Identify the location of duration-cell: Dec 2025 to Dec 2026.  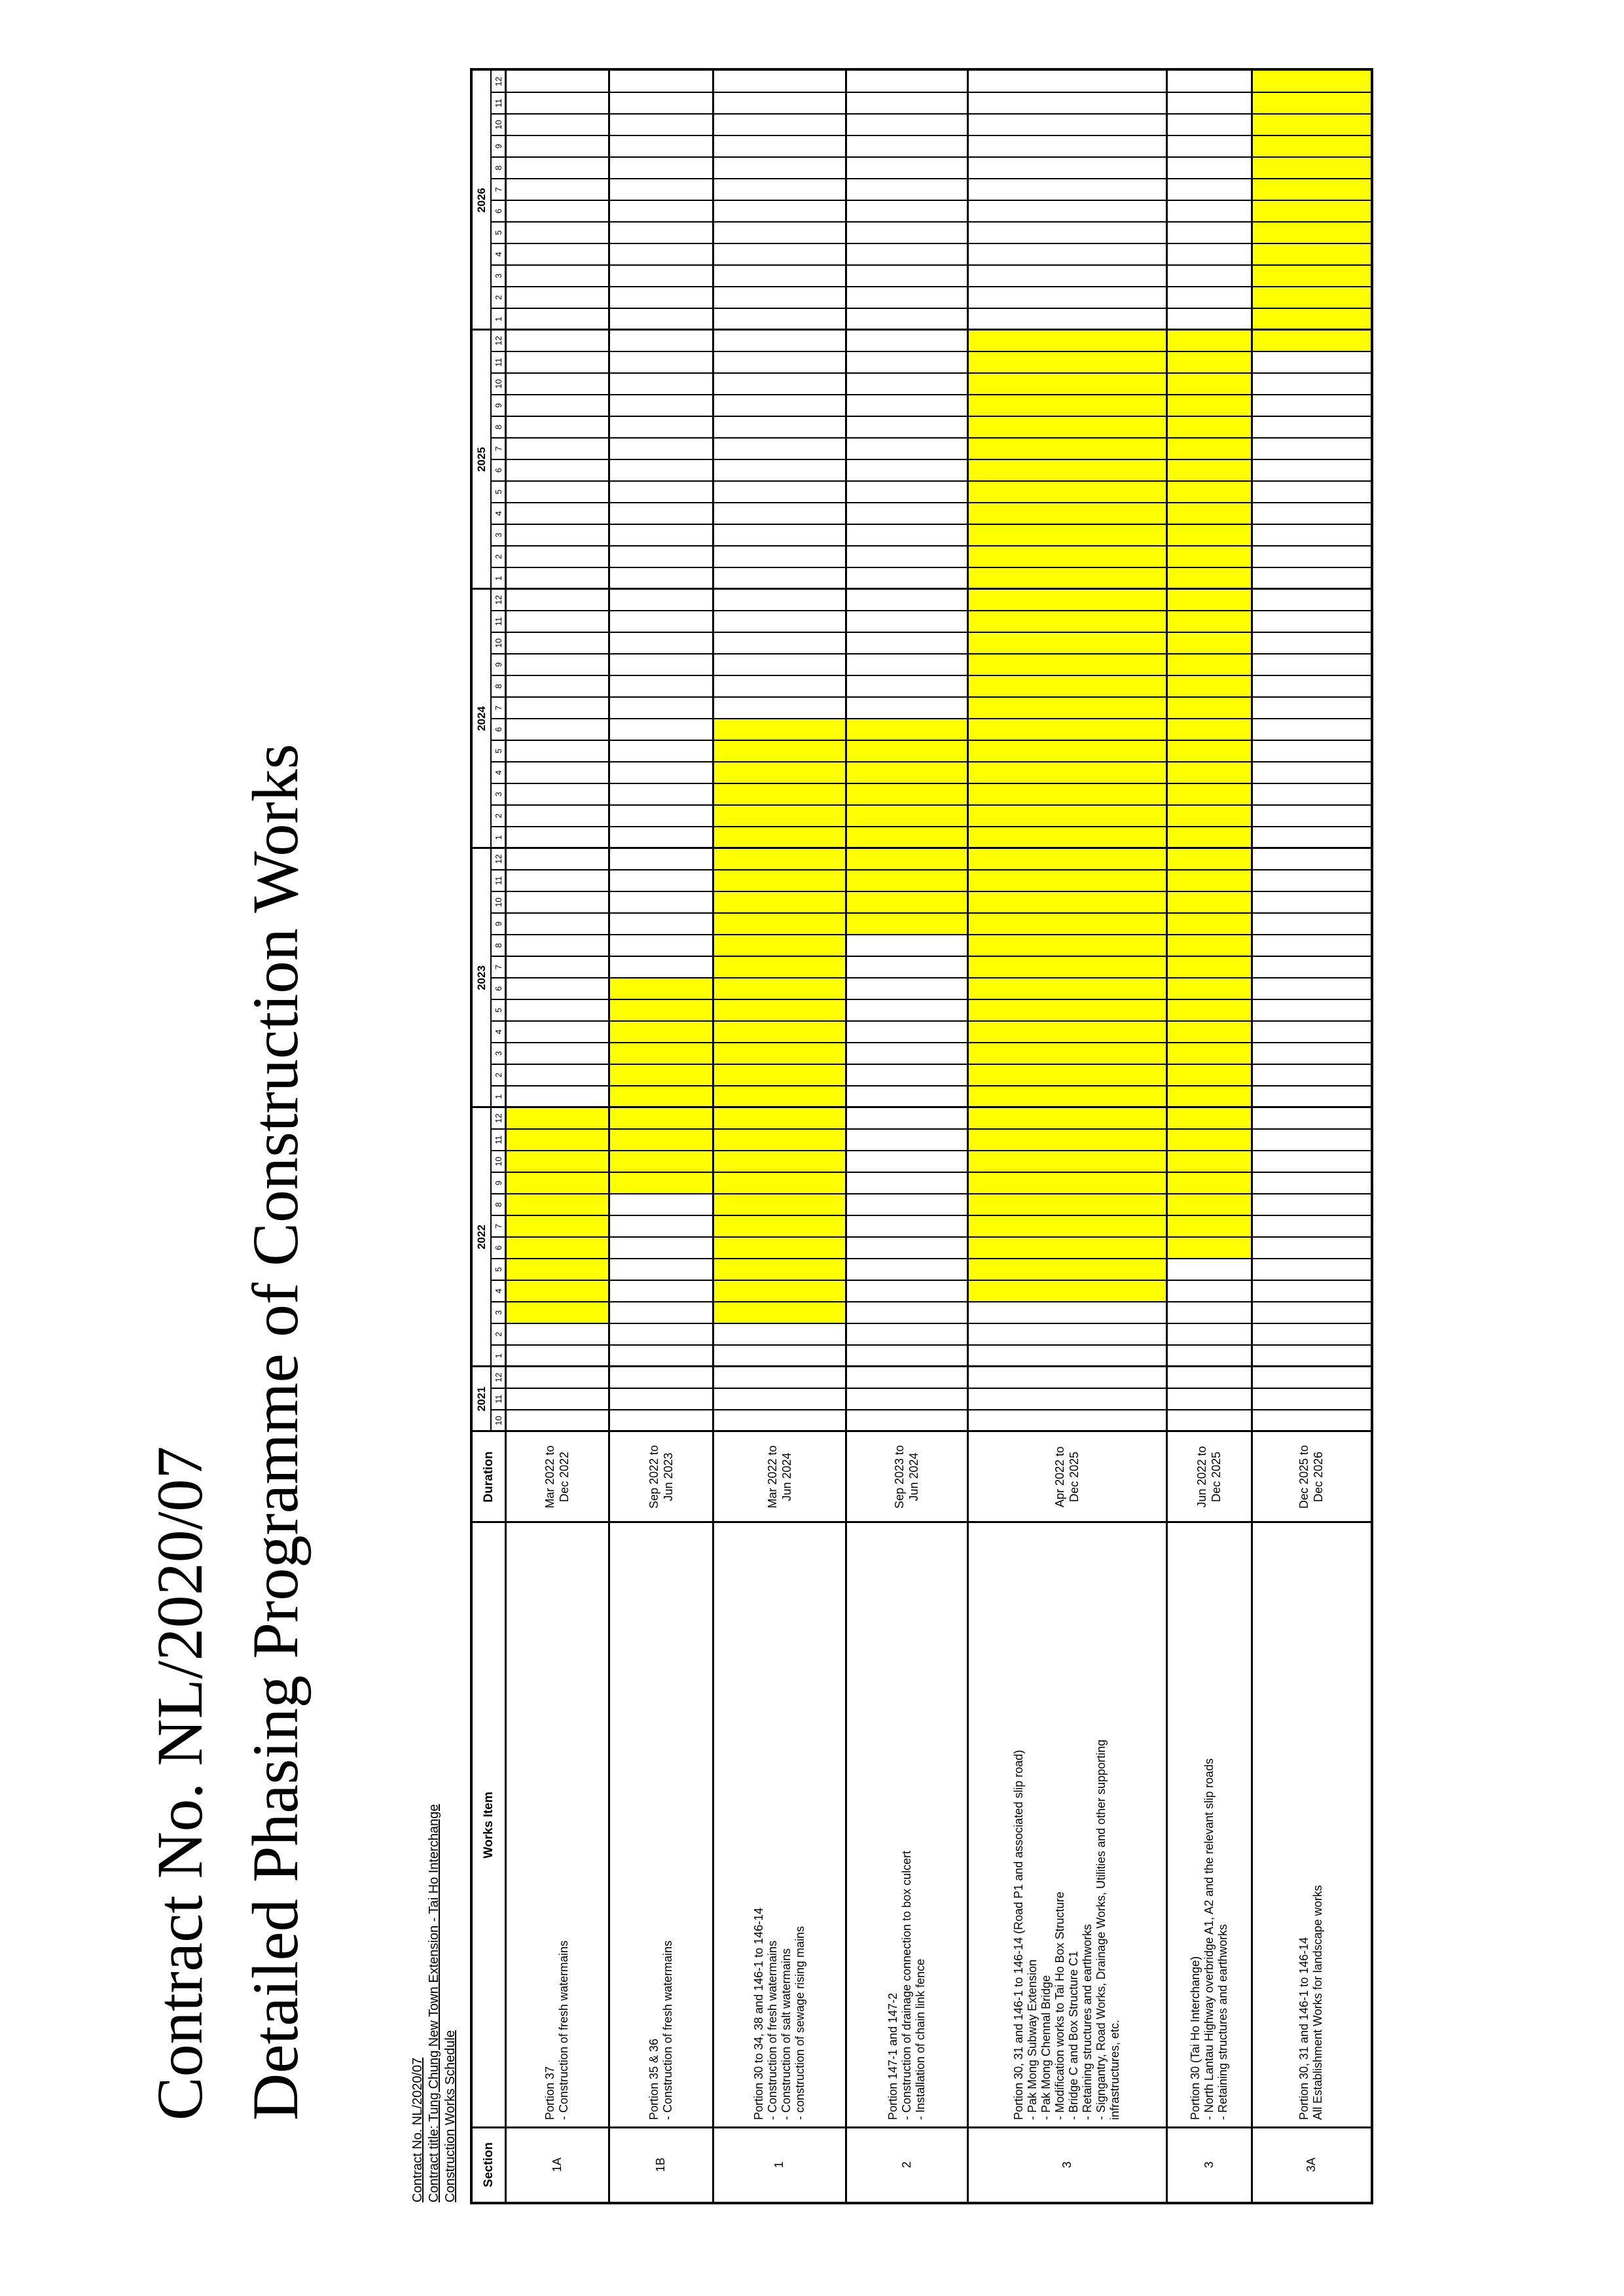
(1311, 1476).